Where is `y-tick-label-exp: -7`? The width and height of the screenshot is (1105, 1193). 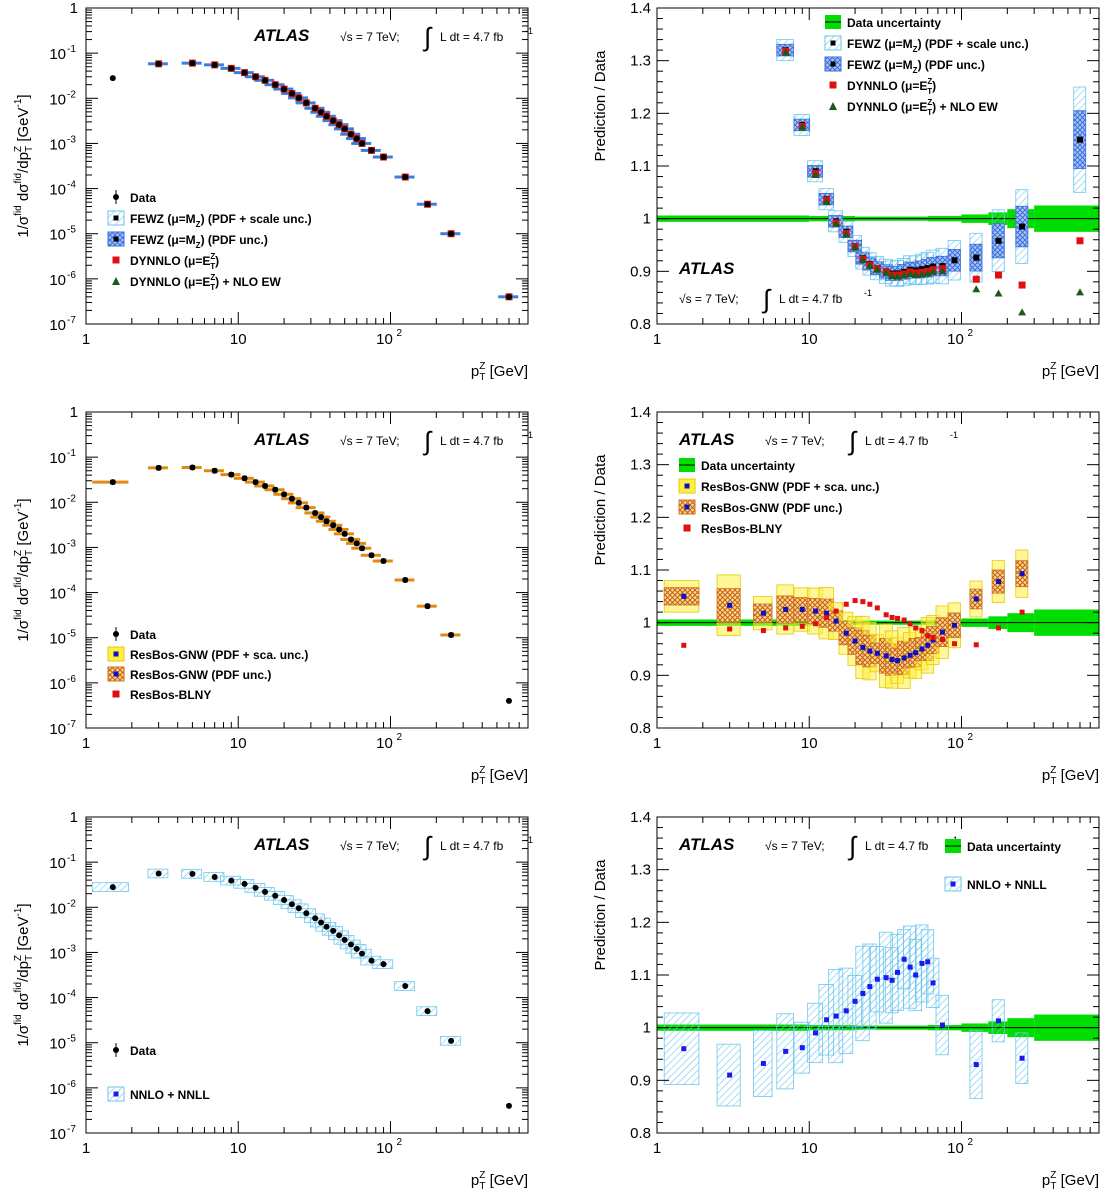
y-tick-label-exp: -7 is located at coordinates (71, 1129).